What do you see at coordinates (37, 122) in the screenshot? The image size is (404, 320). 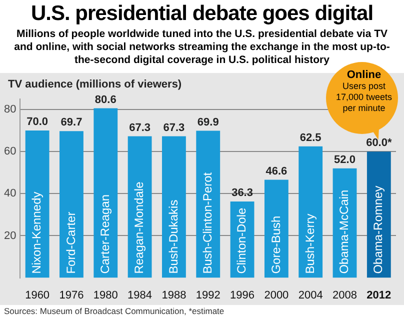 I see `data-label: 70.0` at bounding box center [37, 122].